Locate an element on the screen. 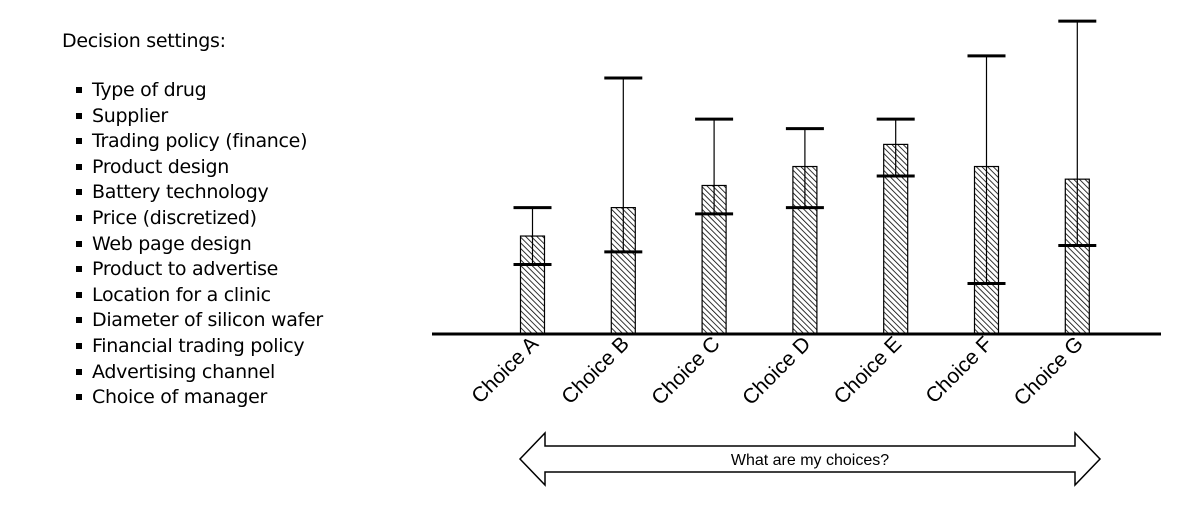 The height and width of the screenshot is (509, 1191). settings-item: Type of drug is located at coordinates (227, 91).